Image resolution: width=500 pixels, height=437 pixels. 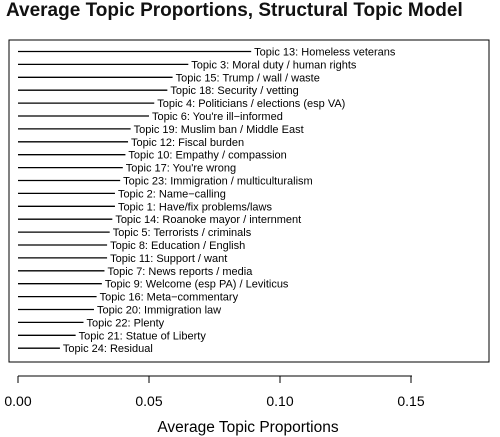 I want to click on topic-label: Topic 3: Moral duty / human rights, so click(x=274, y=65).